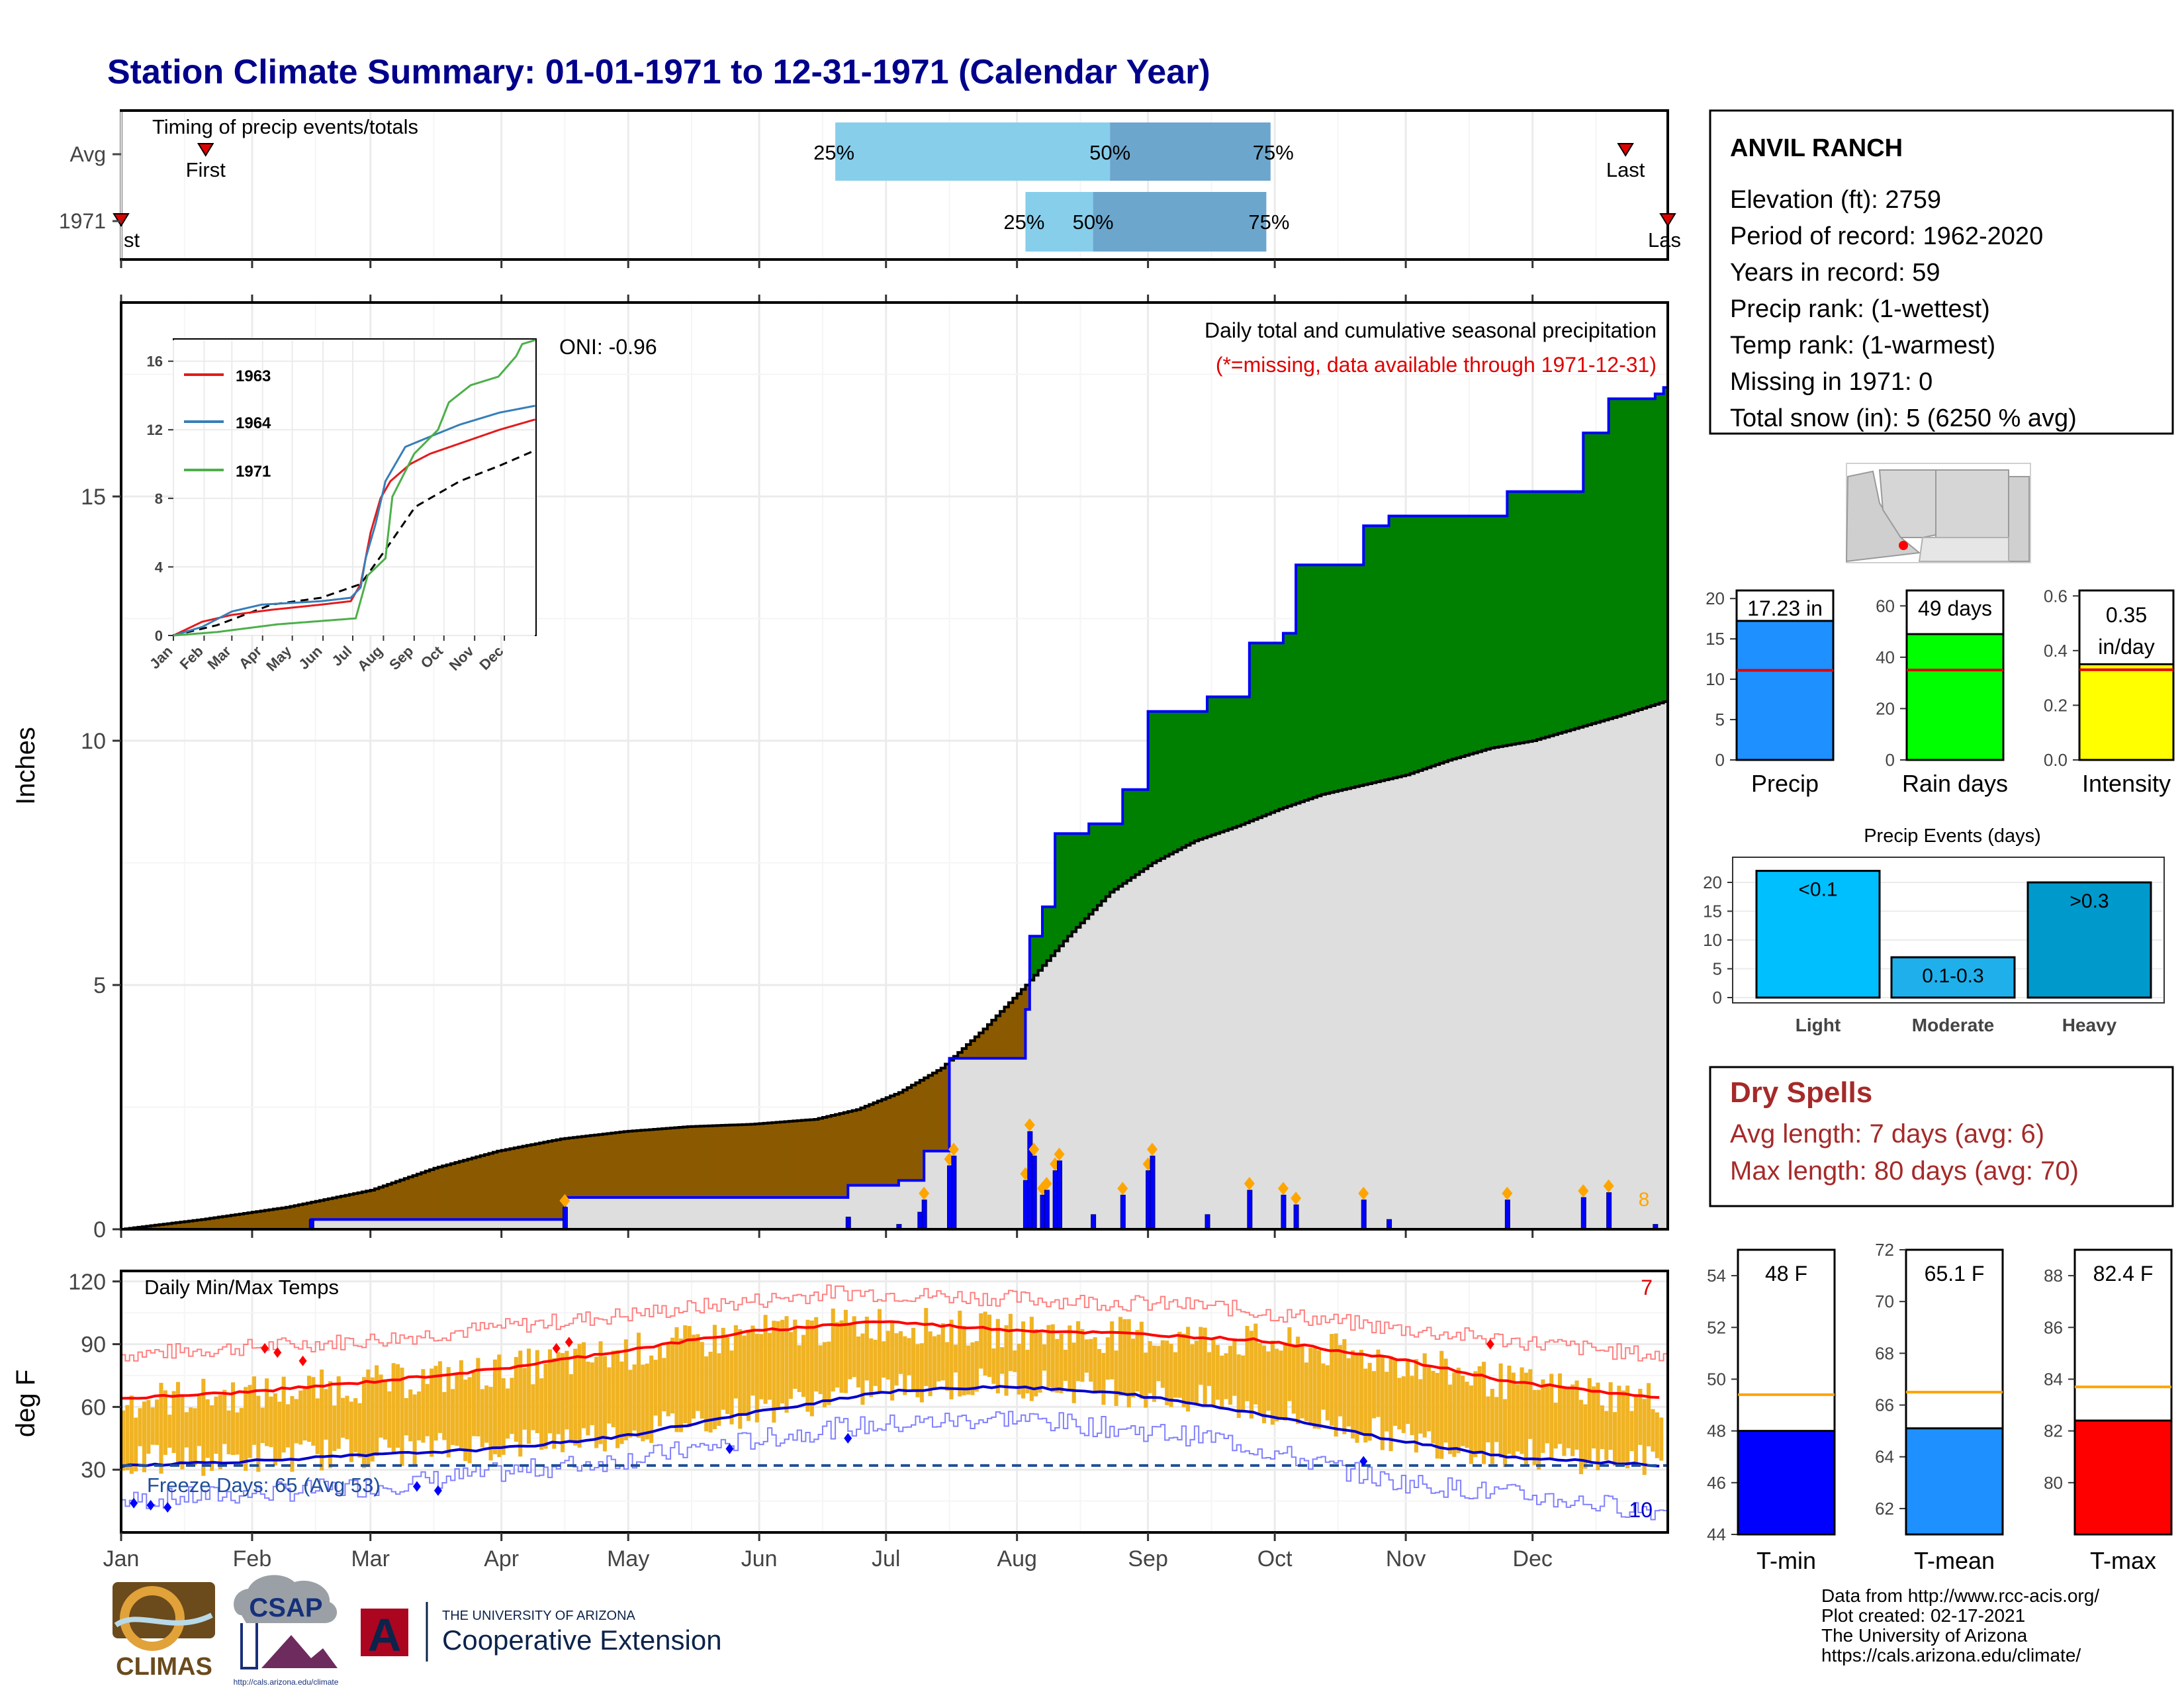  Describe the element at coordinates (370, 1558) in the screenshot. I see `month-label: Mar` at that location.